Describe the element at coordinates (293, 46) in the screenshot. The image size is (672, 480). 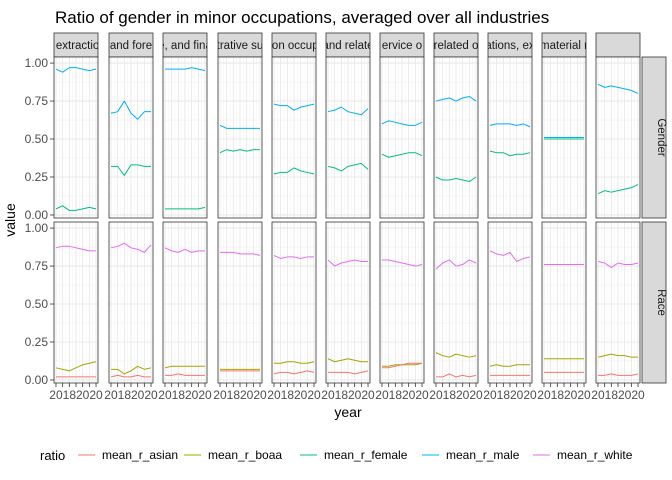
I see `facet-strip-label: ion occup` at that location.